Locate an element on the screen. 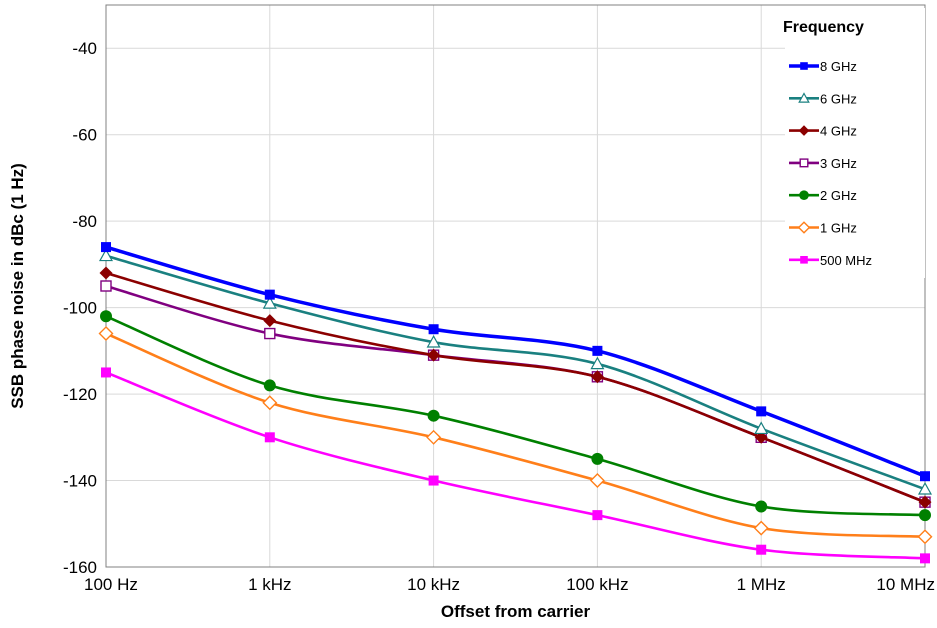 The width and height of the screenshot is (937, 628). legend-item: 6 GHz is located at coordinates (823, 98).